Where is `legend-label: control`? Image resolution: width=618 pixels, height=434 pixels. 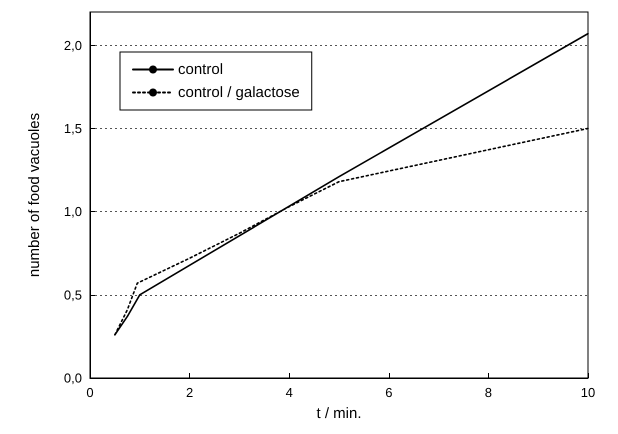
legend-label: control is located at coordinates (201, 69).